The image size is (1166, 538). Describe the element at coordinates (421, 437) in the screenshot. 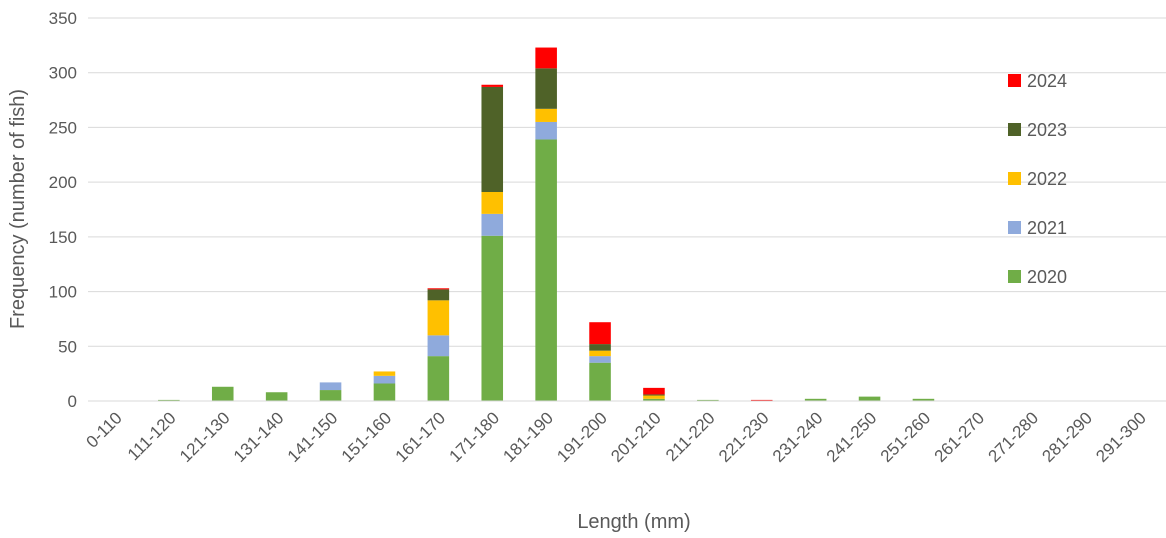

I see `x-tick-label: 161-170` at that location.